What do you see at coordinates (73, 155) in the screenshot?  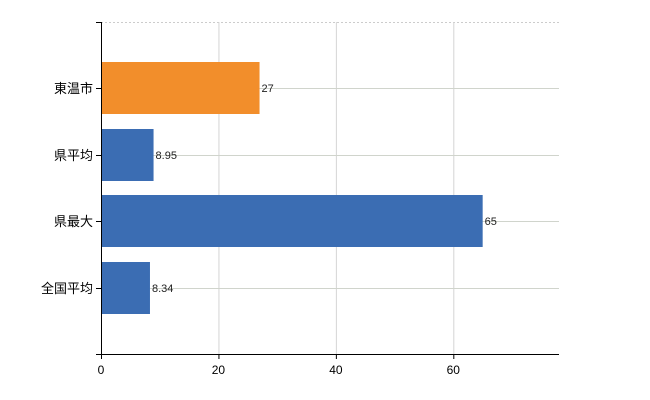 I see `category-label-1: 県平均` at bounding box center [73, 155].